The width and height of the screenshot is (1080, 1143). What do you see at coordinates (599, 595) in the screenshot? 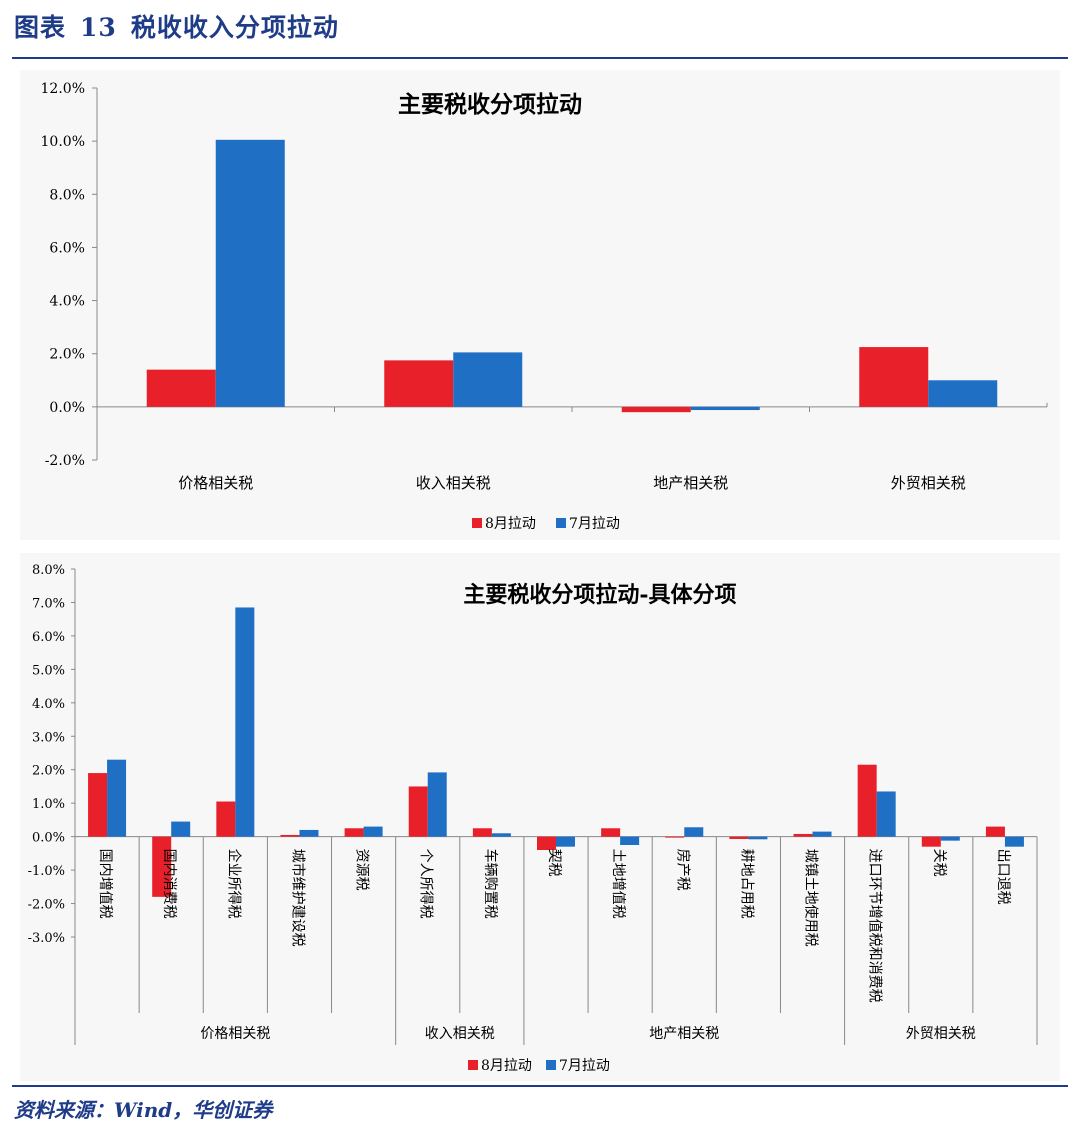
I see `chart-title: 主要税收分项拉动-具体分项` at bounding box center [599, 595].